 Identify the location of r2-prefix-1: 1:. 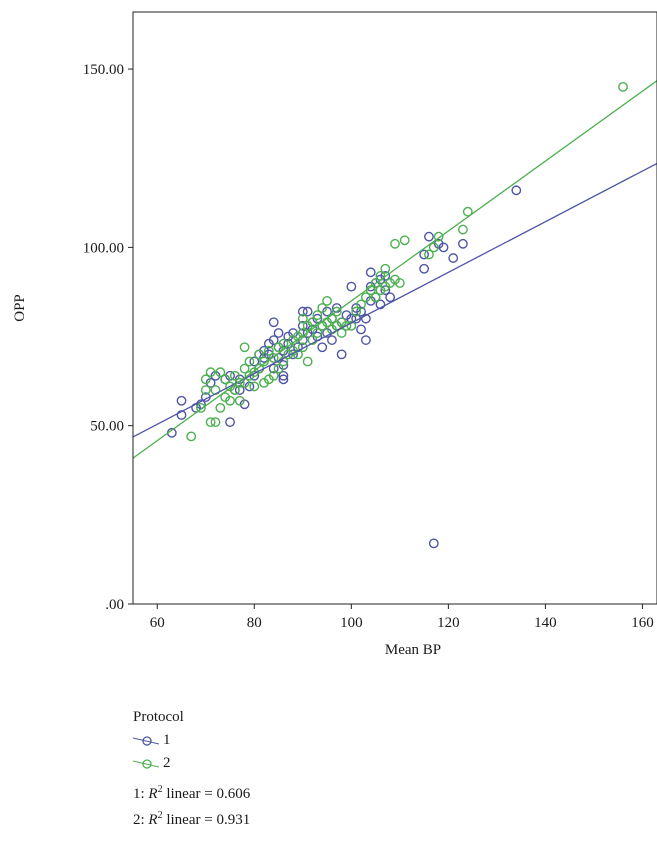
(141, 794).